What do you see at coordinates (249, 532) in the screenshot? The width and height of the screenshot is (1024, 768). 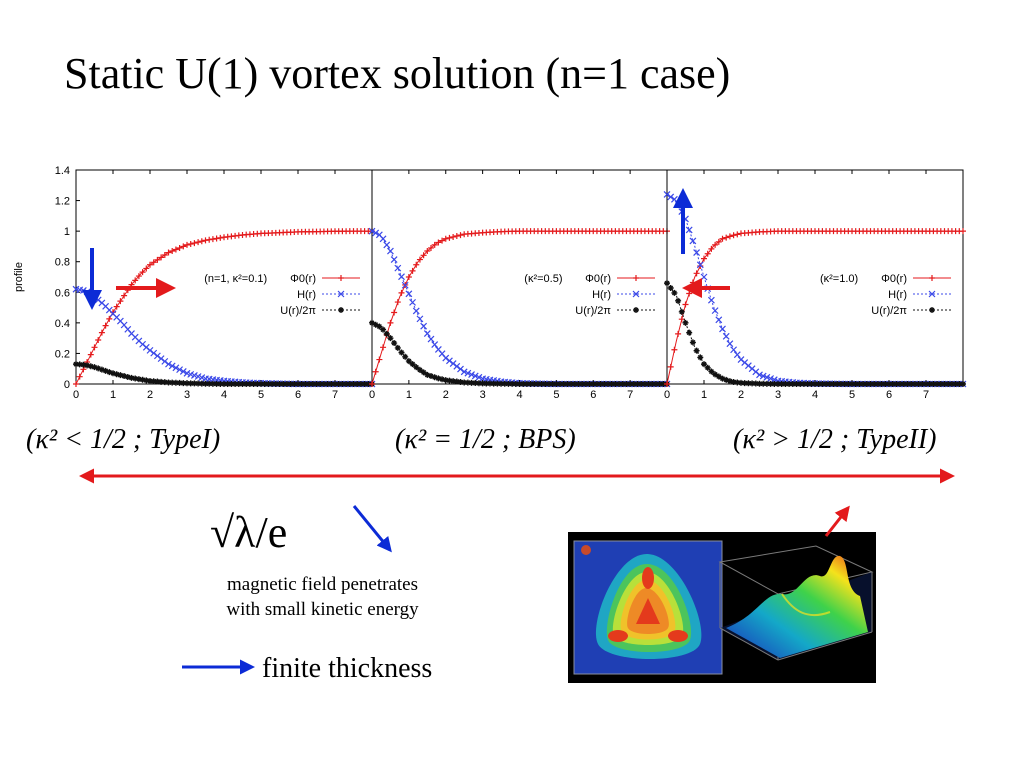 I see `sqrt-lambda-over-e: √λ/e` at bounding box center [249, 532].